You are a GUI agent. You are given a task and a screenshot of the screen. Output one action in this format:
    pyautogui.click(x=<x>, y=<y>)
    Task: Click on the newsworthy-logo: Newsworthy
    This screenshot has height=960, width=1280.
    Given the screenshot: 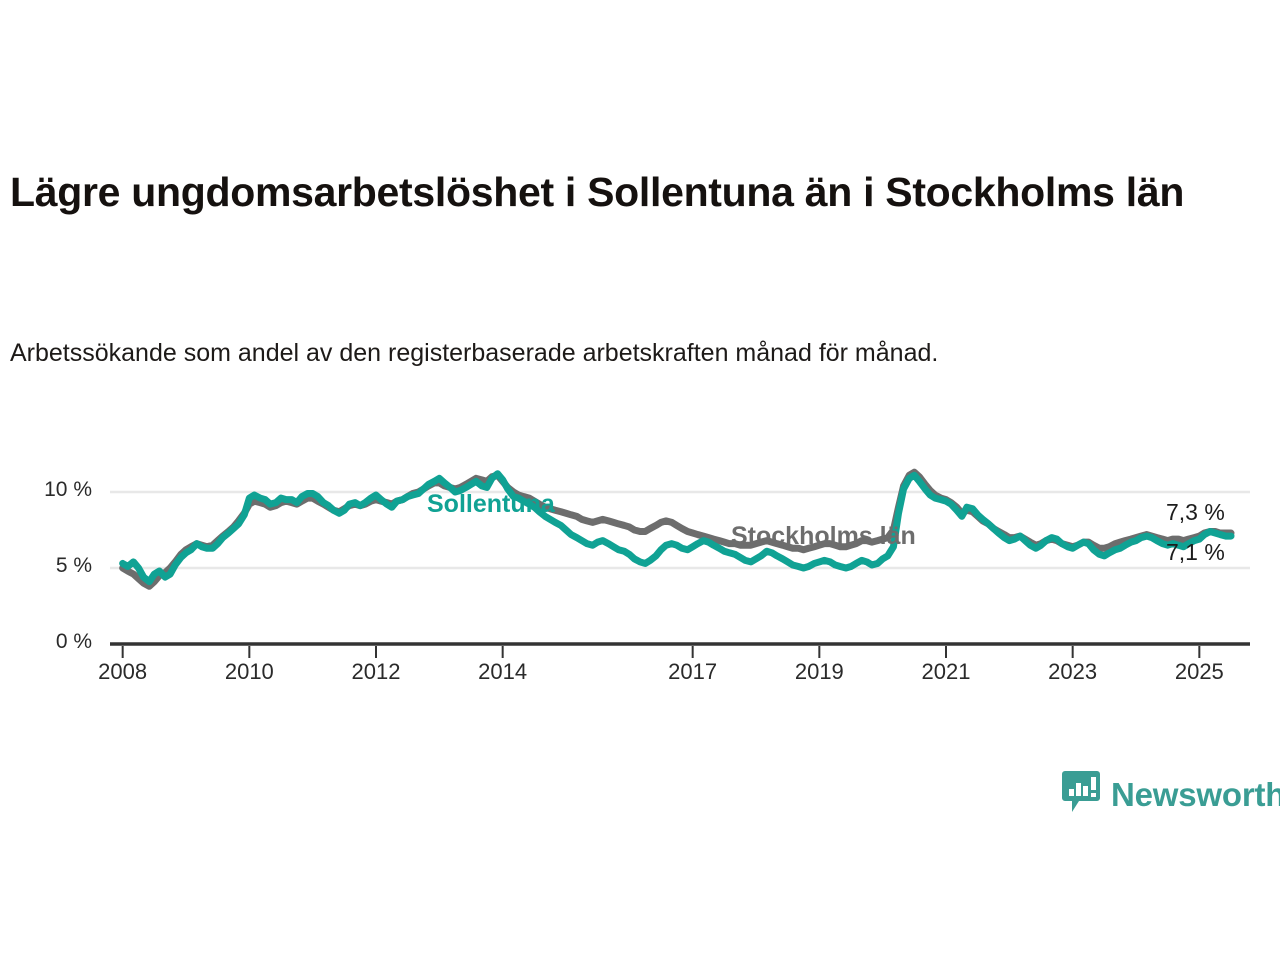 What is the action you would take?
    pyautogui.click(x=1171, y=794)
    